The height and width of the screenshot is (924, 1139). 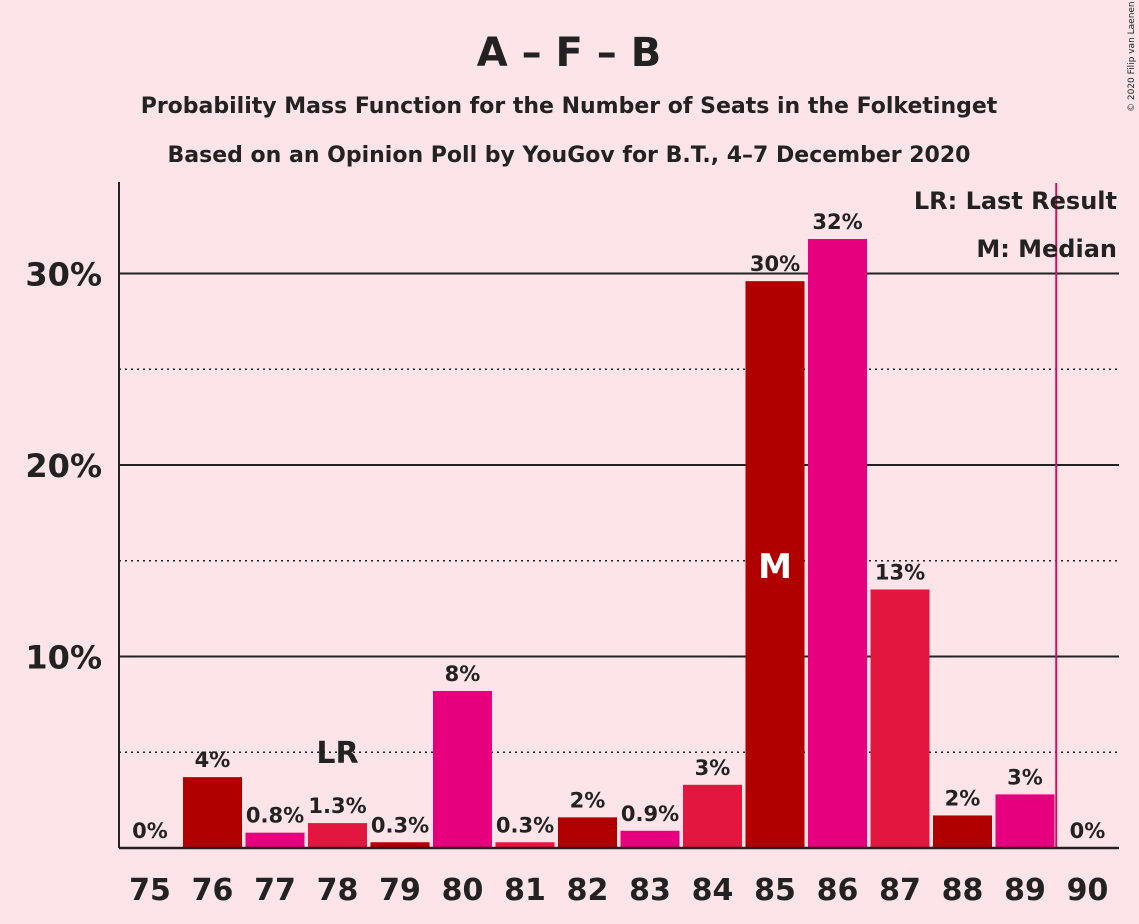 I want to click on bar-value-label-78: 1.3%, so click(x=337, y=806).